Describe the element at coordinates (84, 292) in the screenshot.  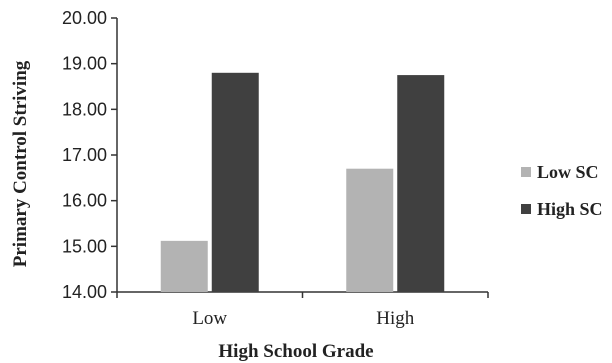
I see `y-tick-label: 14.00` at that location.